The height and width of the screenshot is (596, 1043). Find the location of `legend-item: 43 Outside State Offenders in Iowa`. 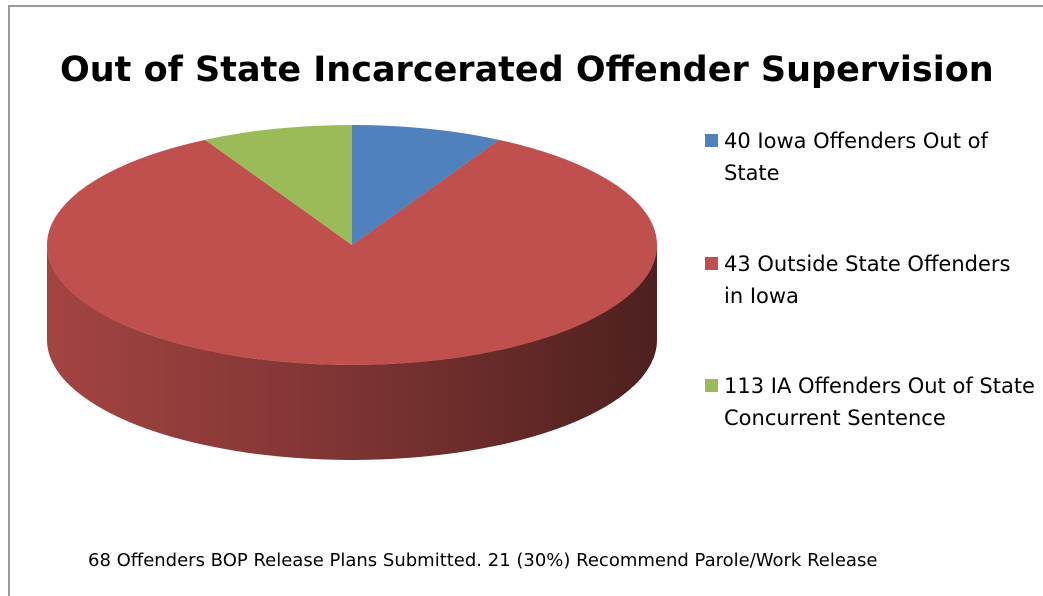

legend-item: 43 Outside State Offenders in Iowa is located at coordinates (870, 280).